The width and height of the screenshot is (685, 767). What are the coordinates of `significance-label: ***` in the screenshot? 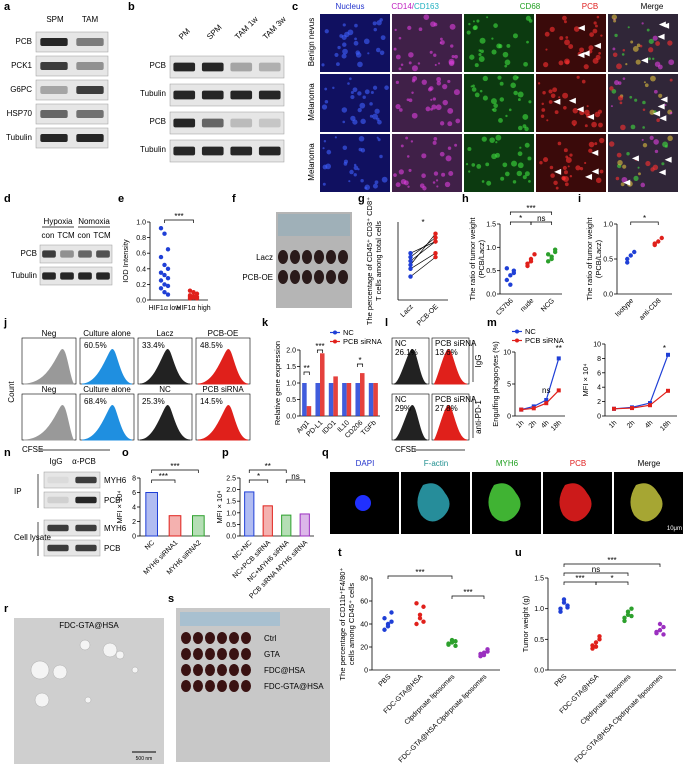 It's located at (579, 578).